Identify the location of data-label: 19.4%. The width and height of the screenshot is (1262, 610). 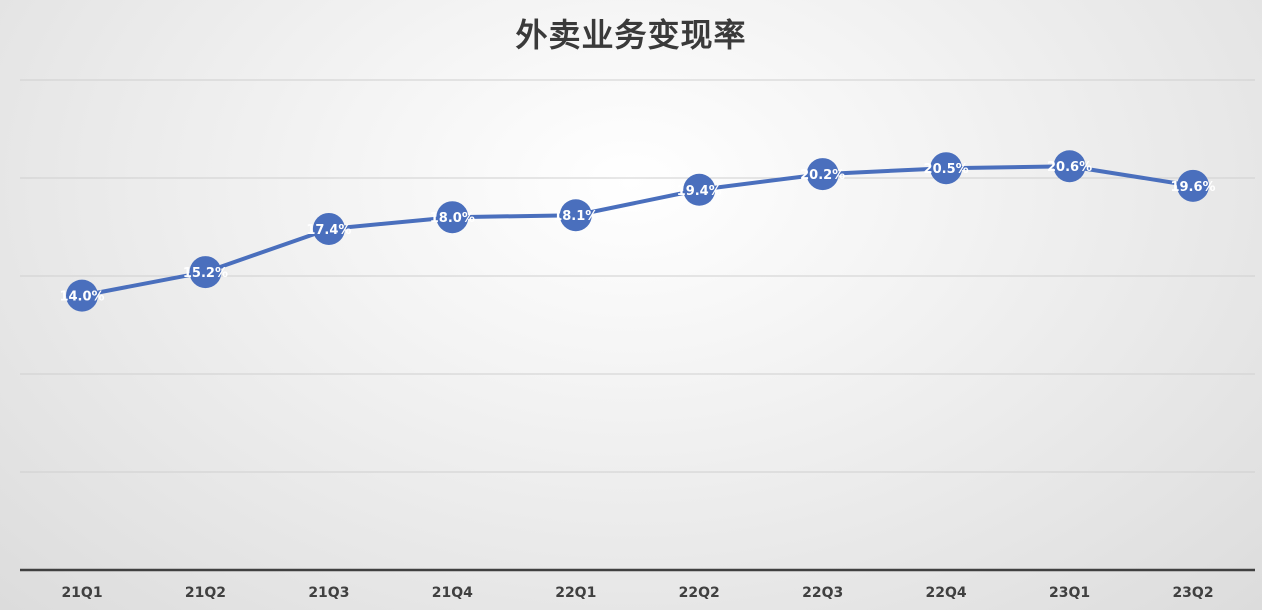
(699, 191).